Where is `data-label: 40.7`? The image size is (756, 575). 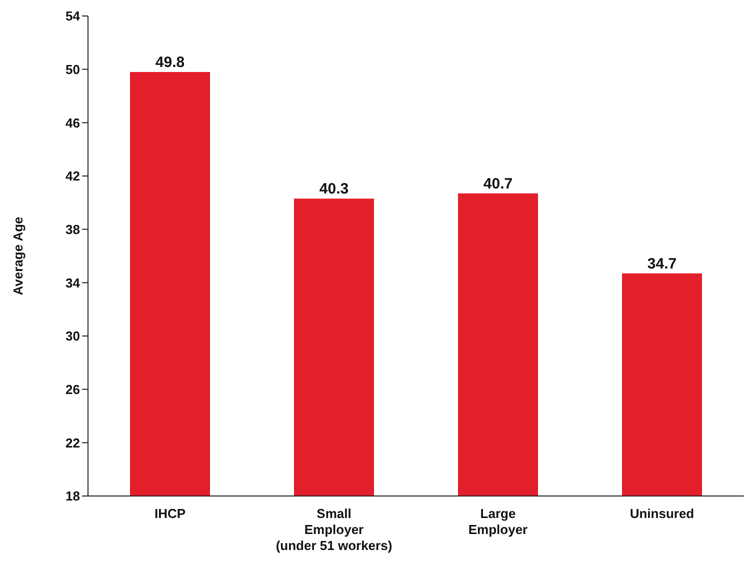 data-label: 40.7 is located at coordinates (498, 183).